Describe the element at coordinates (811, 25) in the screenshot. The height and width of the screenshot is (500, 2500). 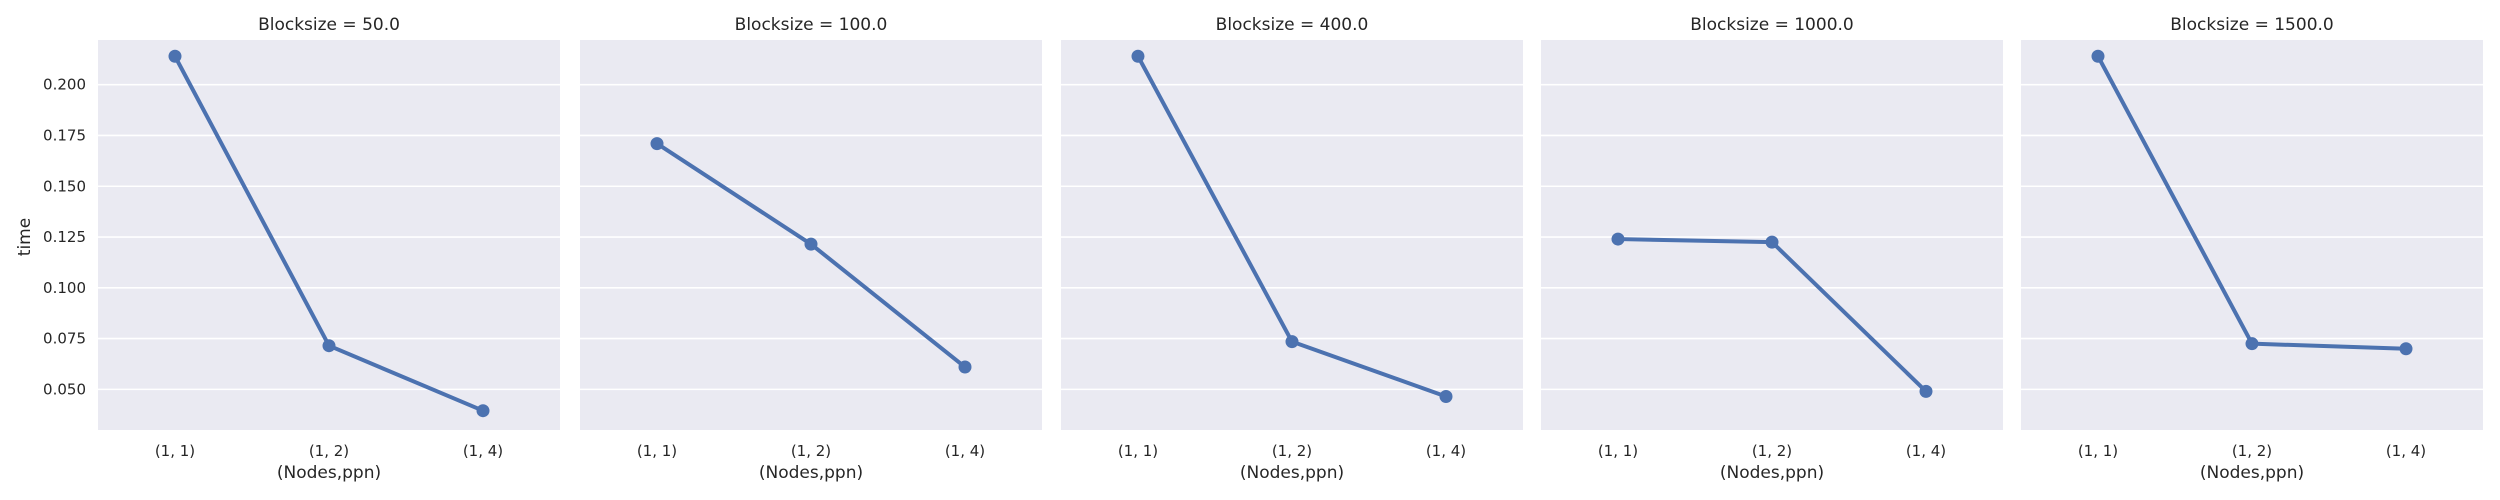
I see `facet-title: Blocksize = 100.0` at that location.